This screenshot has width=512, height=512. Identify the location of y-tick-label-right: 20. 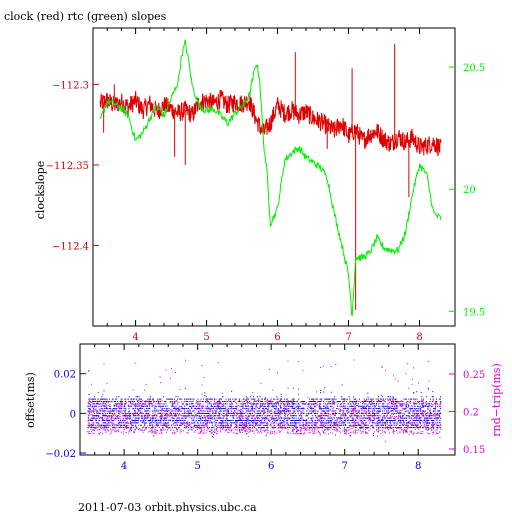
(469, 190).